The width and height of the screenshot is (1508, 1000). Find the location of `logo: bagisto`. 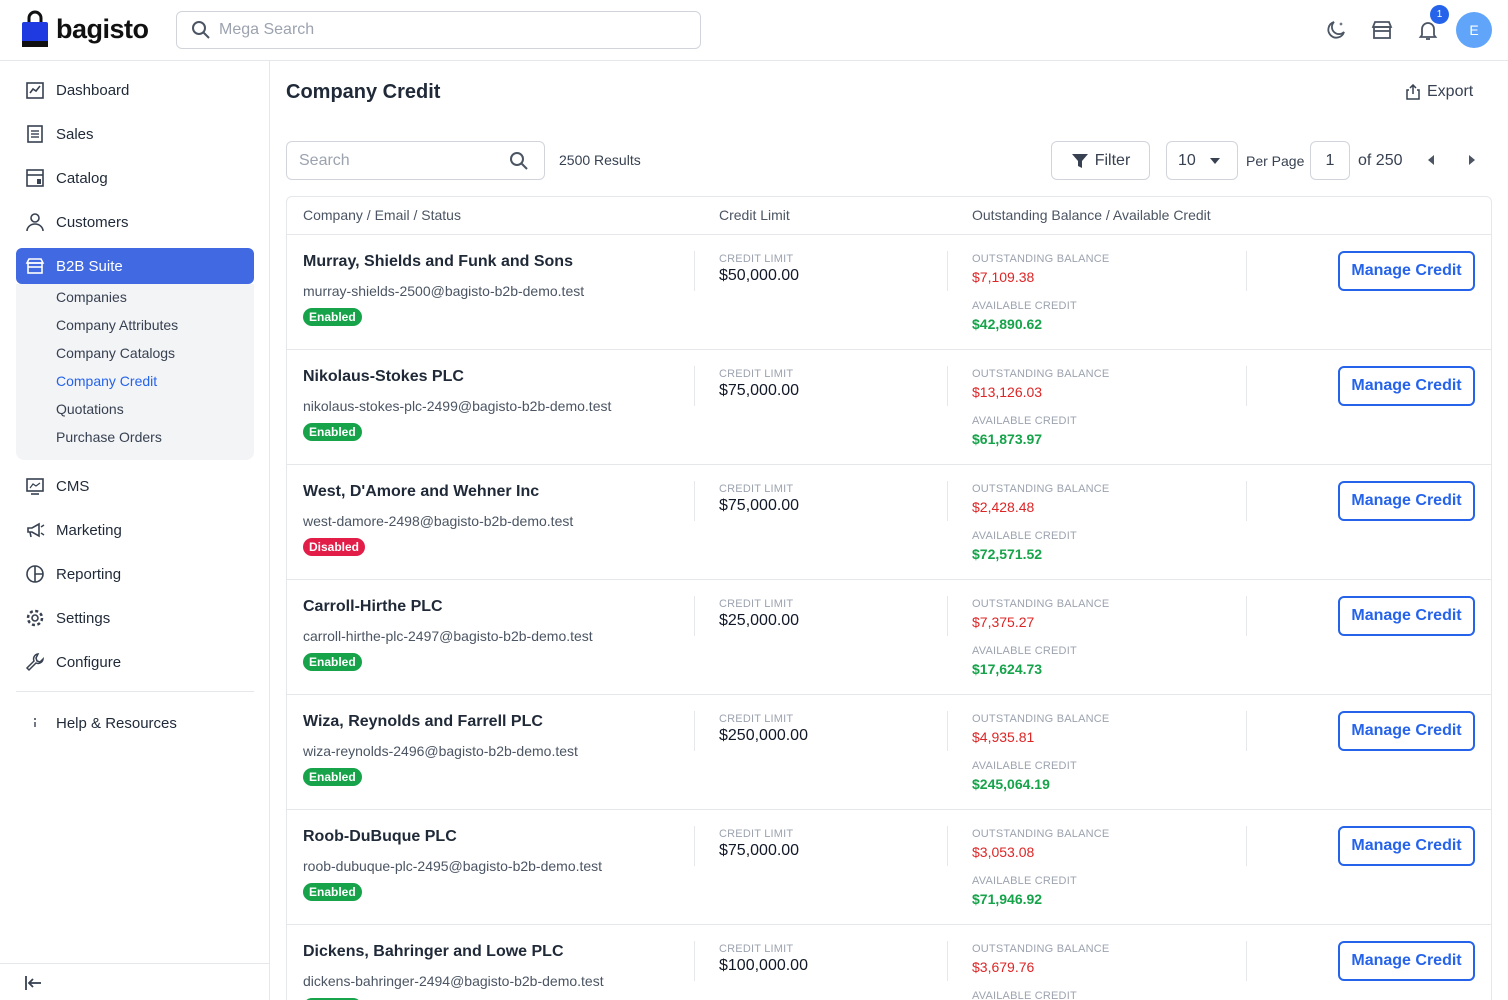

logo: bagisto is located at coordinates (84, 29).